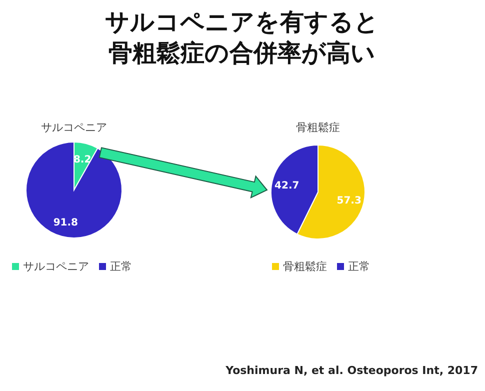 The height and width of the screenshot is (391, 485). I want to click on data-label: 8.2, so click(82, 160).